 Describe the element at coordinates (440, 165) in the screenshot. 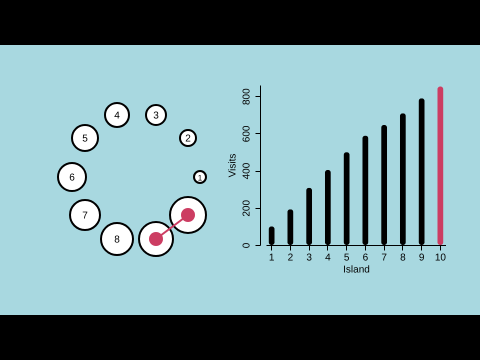

I see `bar` at that location.